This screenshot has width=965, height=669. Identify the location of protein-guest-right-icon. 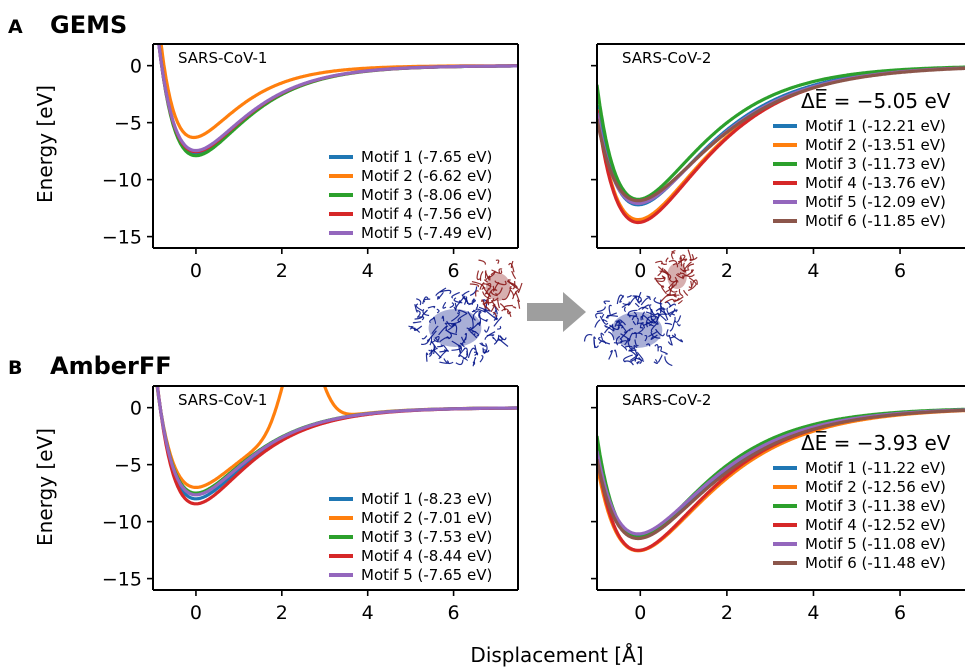
(676, 277).